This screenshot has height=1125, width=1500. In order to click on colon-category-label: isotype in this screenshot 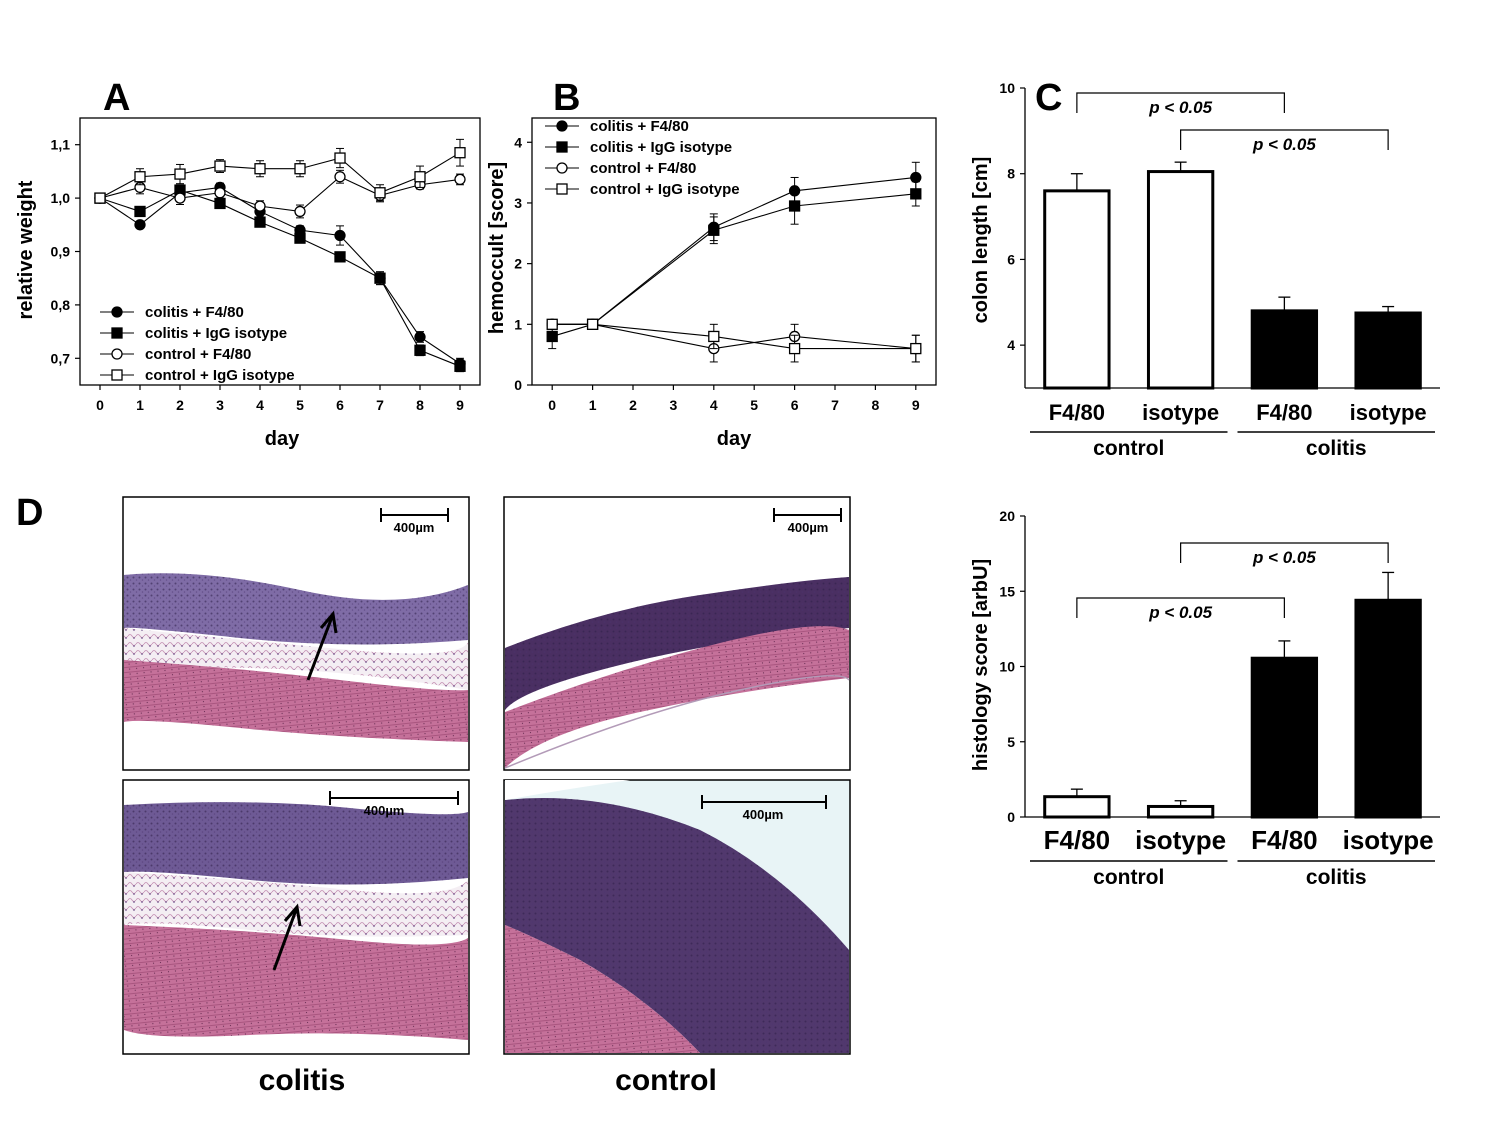, I will do `click(1180, 412)`.